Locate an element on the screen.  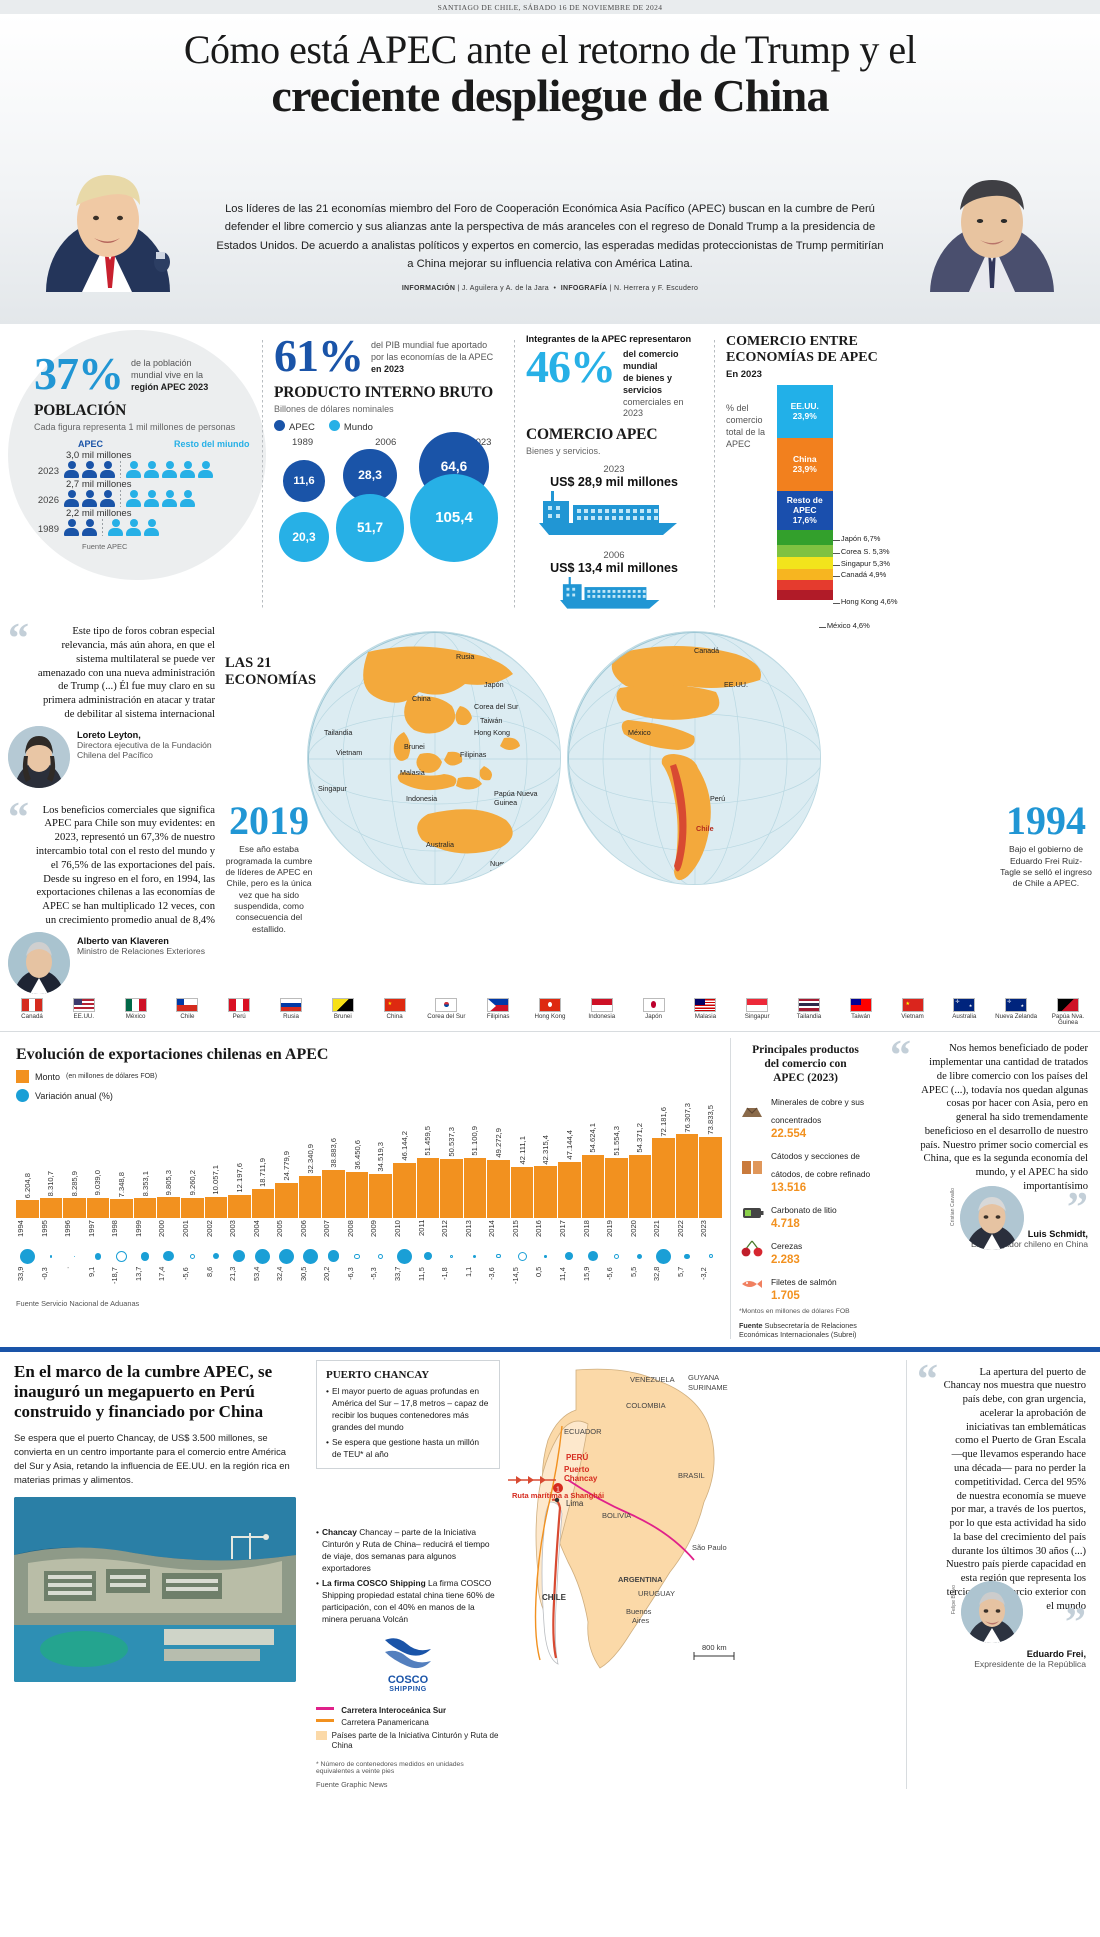
svg-text: ARGENTINA is located at coordinates (640, 1579).